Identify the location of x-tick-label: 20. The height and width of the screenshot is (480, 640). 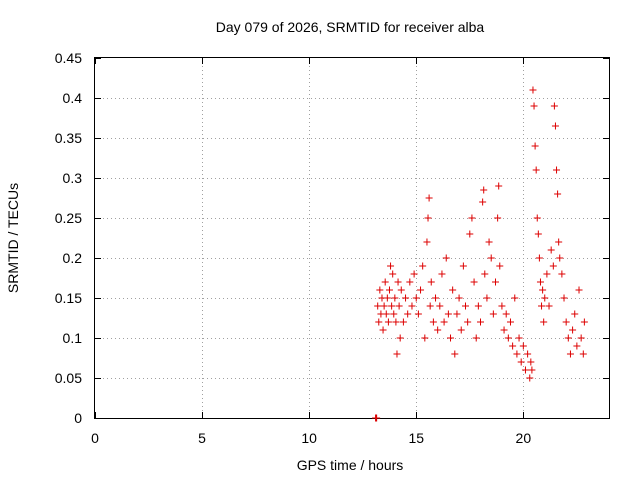
(524, 438).